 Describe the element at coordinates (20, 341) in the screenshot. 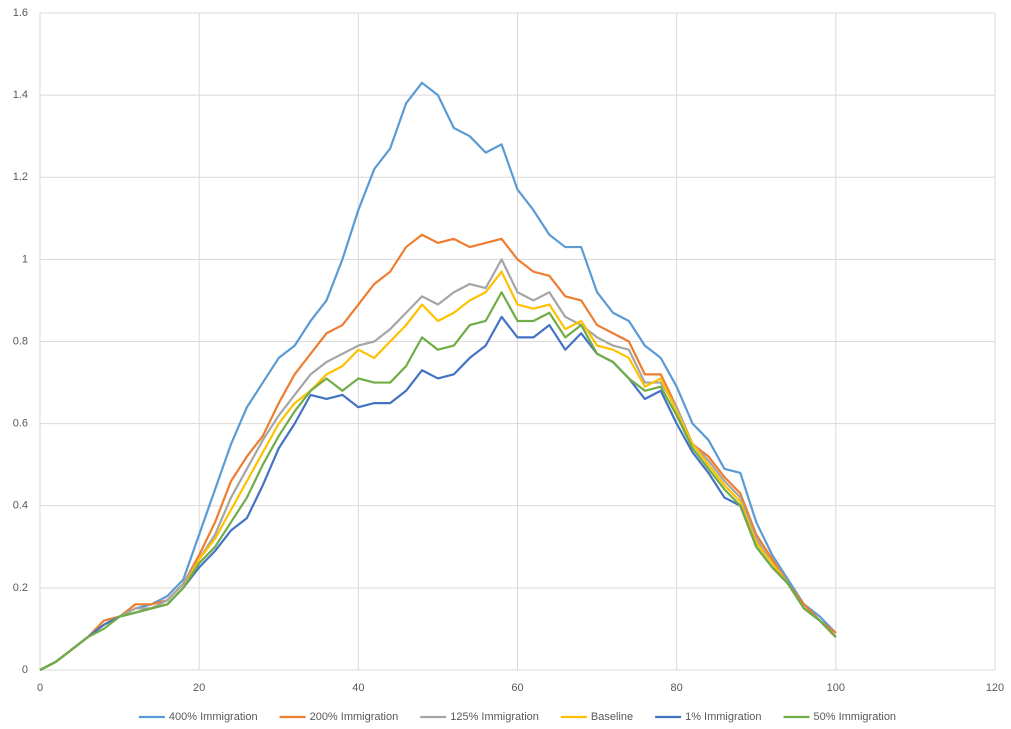

I see `y-tick-label: 0.8` at that location.